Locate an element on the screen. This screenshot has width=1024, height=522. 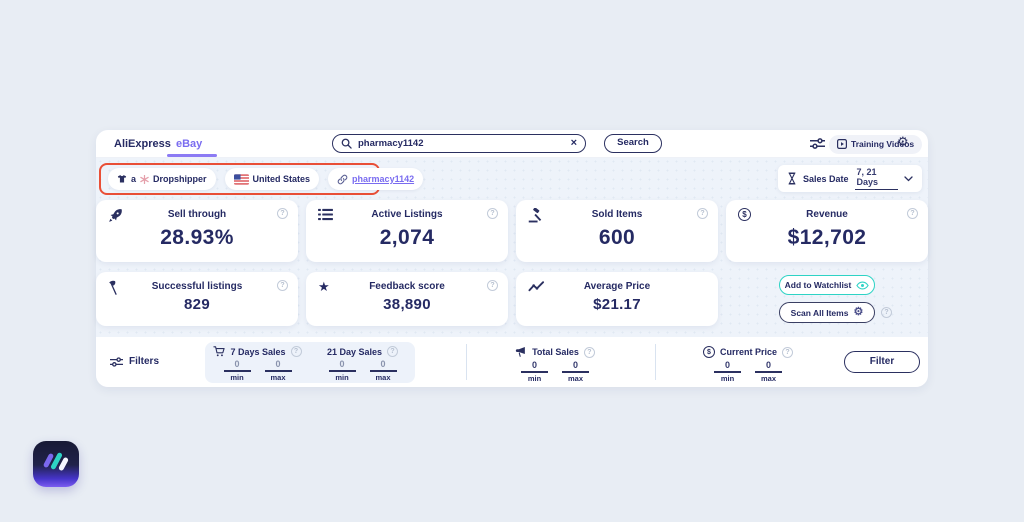
stat-title: Sold Items is located at coordinates (617, 214).